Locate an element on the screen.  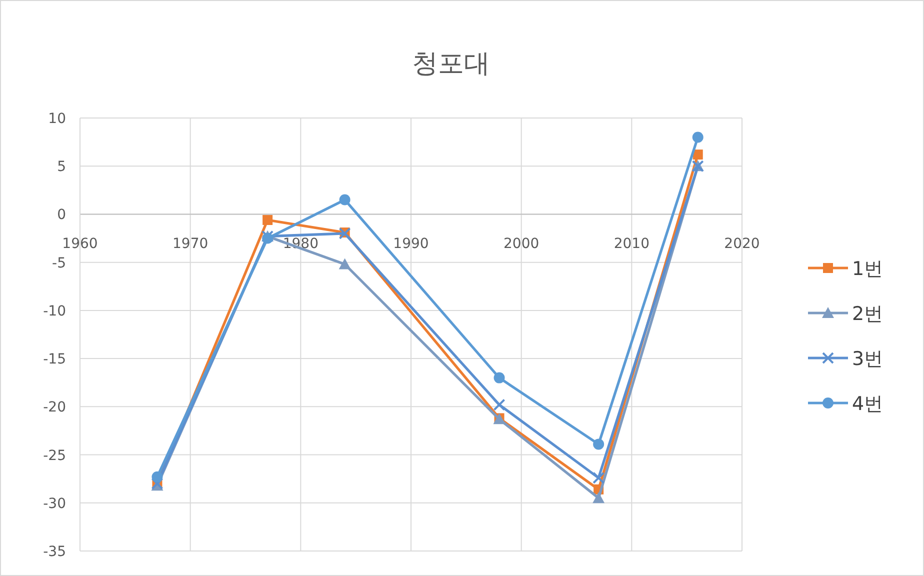
y-tick-label: 0 is located at coordinates (61, 215).